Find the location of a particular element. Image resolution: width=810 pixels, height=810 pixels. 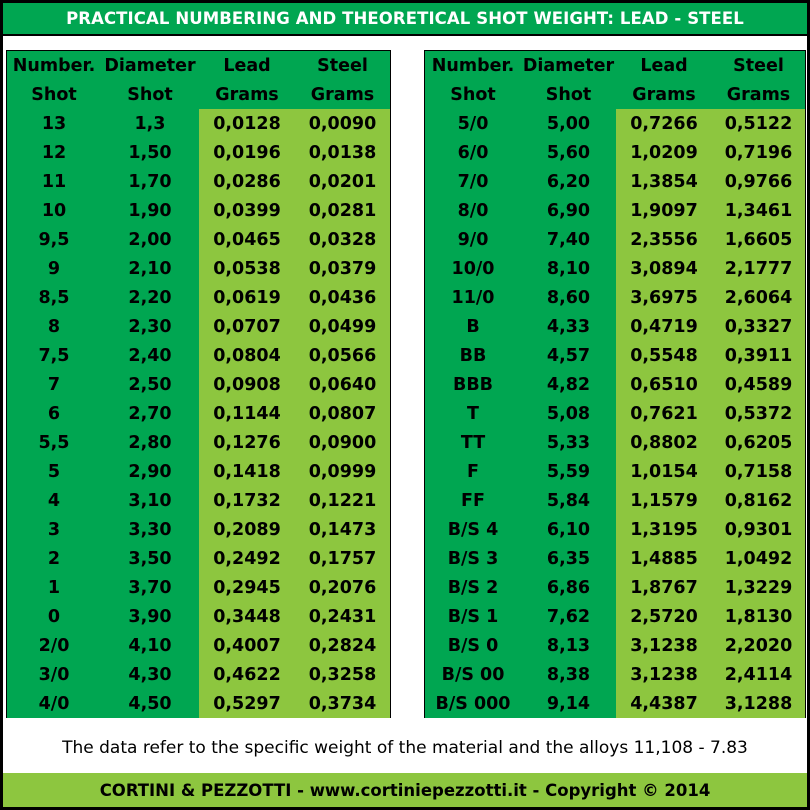

table-row: B/S 2 6,86 1,8767 1,3229 is located at coordinates (615, 587).